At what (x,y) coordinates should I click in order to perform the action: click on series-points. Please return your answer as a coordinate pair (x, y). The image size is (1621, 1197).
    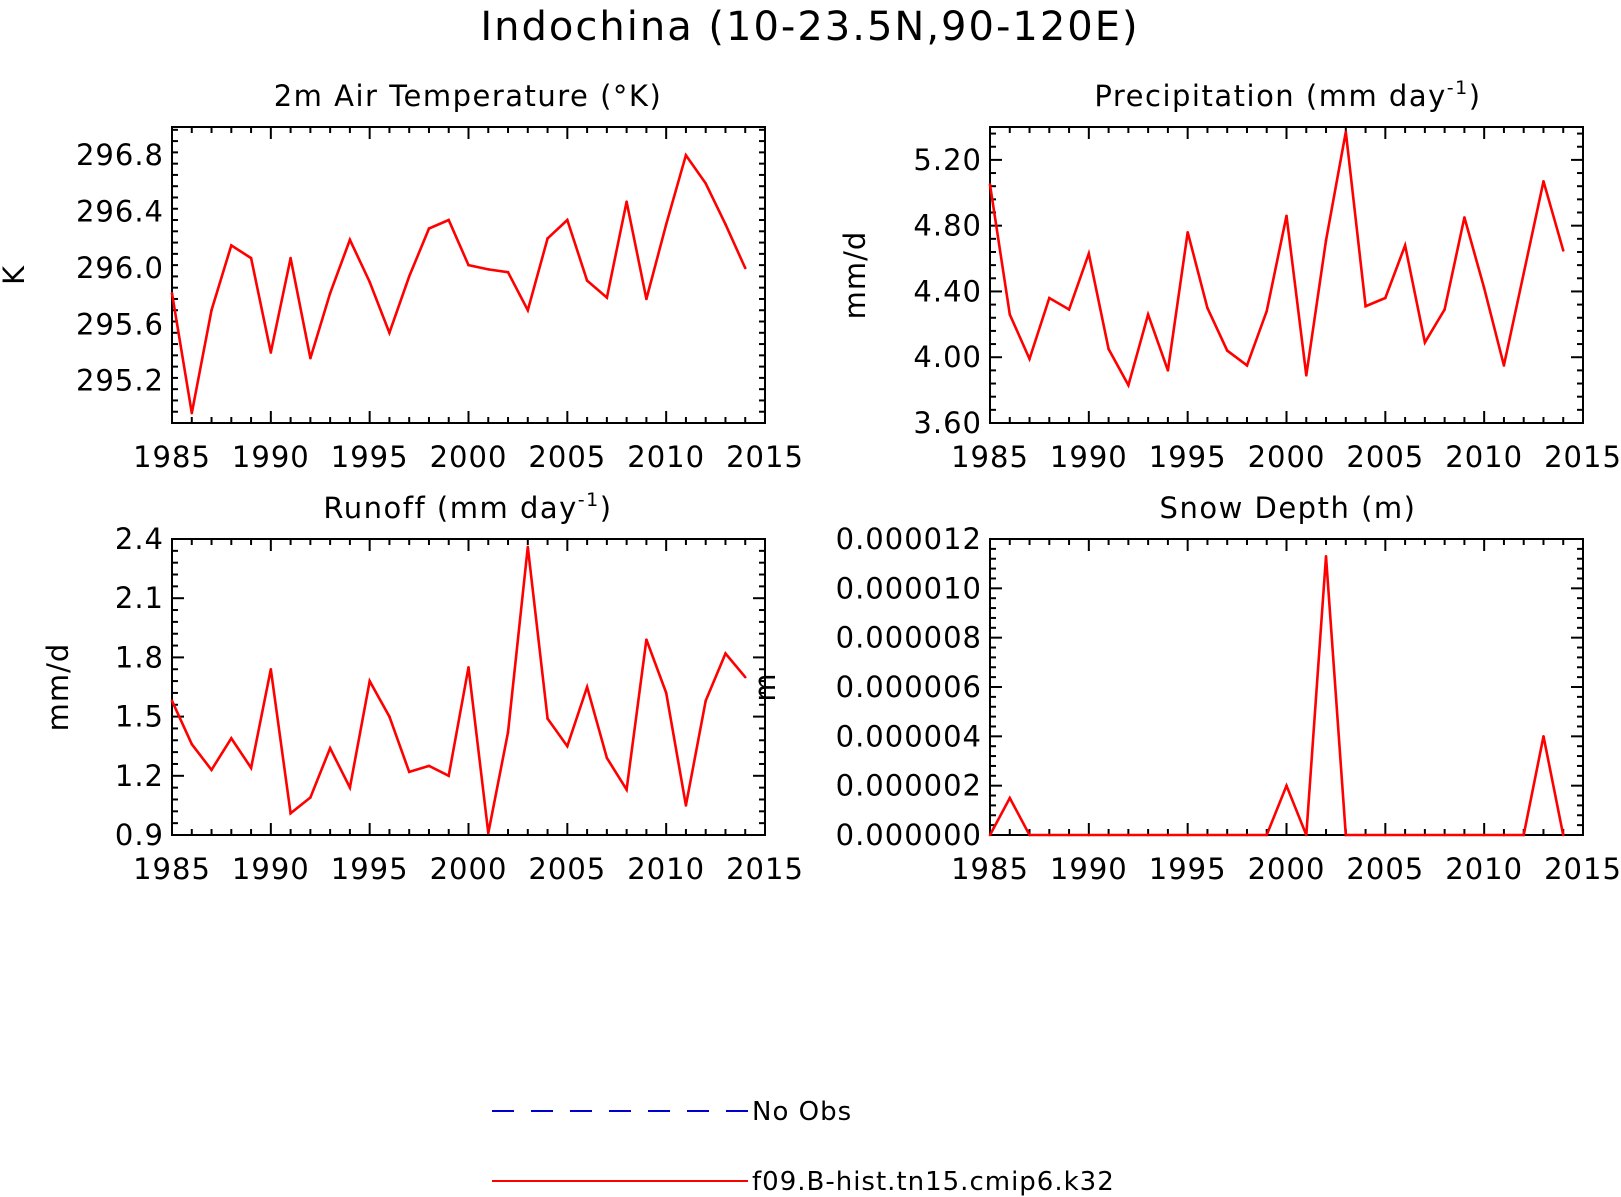
    Looking at the image, I should click on (458, 284).